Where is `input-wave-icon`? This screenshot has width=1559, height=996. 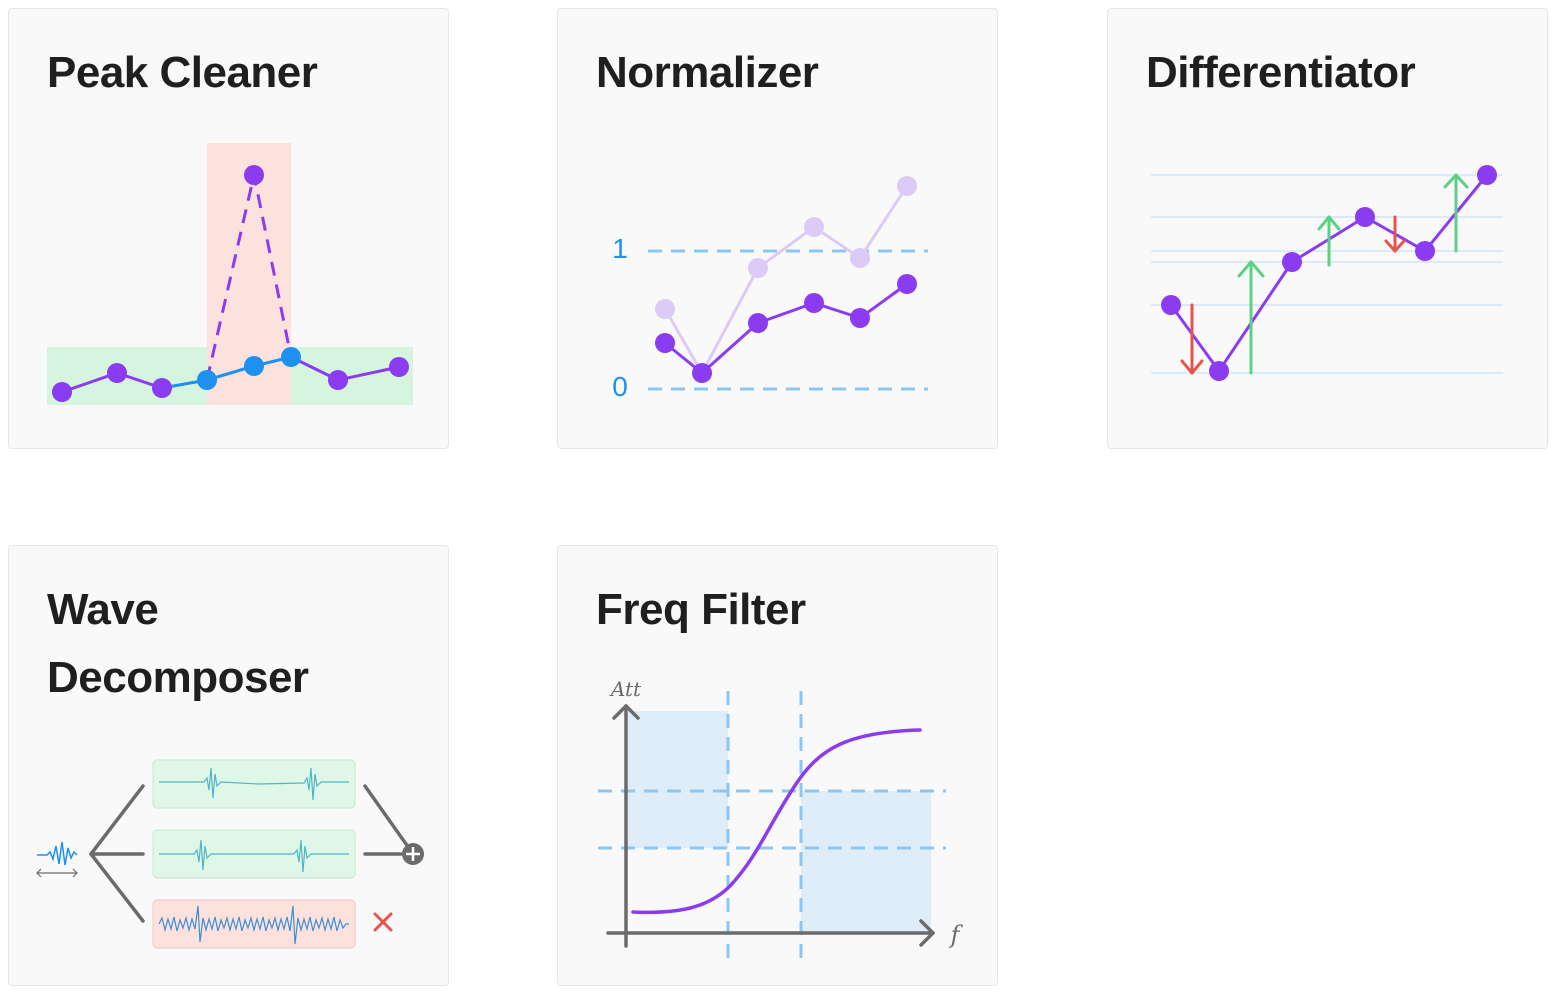 input-wave-icon is located at coordinates (57, 859).